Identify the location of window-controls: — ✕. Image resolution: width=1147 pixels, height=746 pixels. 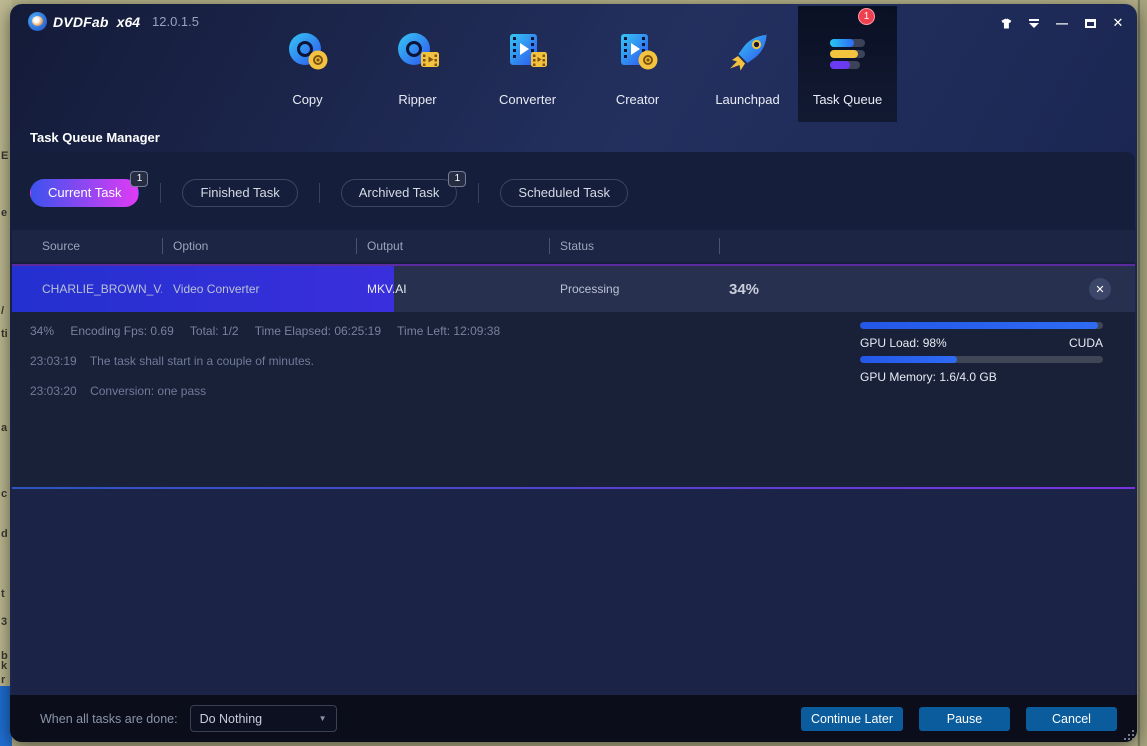
(1062, 22).